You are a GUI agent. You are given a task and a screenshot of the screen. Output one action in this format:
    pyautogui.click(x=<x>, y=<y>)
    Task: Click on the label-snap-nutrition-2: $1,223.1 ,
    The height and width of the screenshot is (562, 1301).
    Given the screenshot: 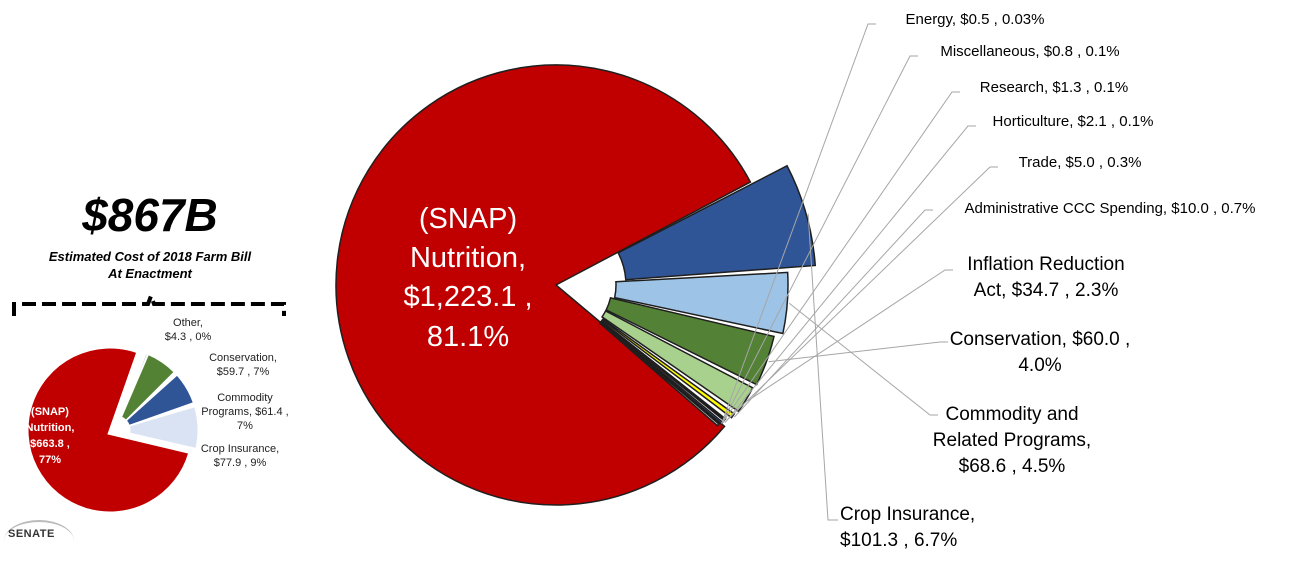 What is the action you would take?
    pyautogui.click(x=468, y=297)
    